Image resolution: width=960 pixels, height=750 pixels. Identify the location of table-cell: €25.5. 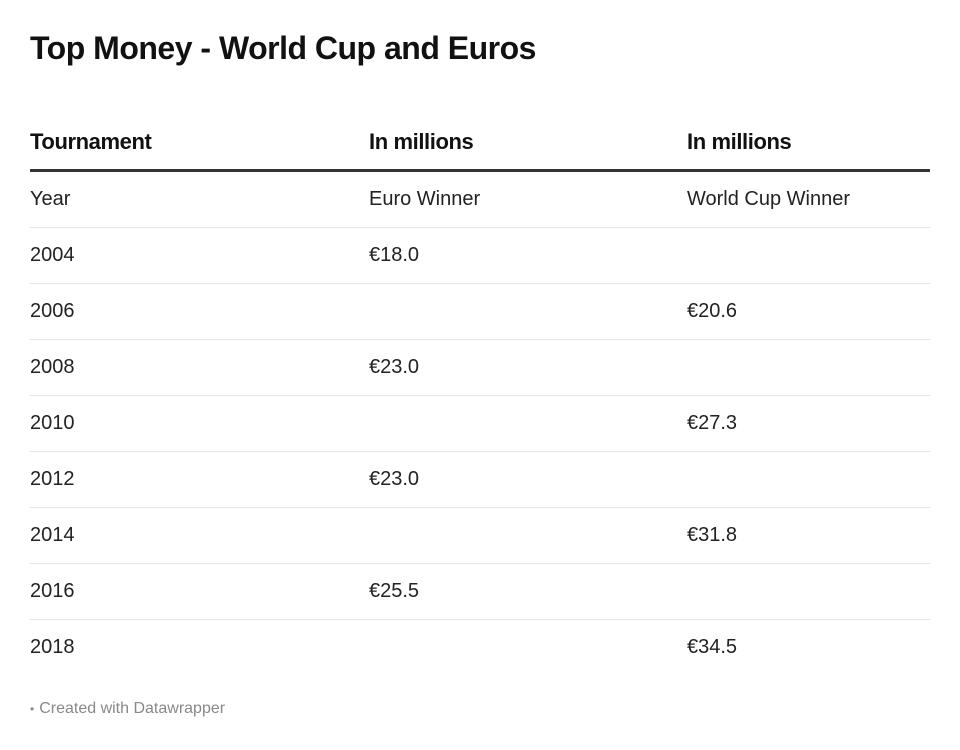
(528, 591).